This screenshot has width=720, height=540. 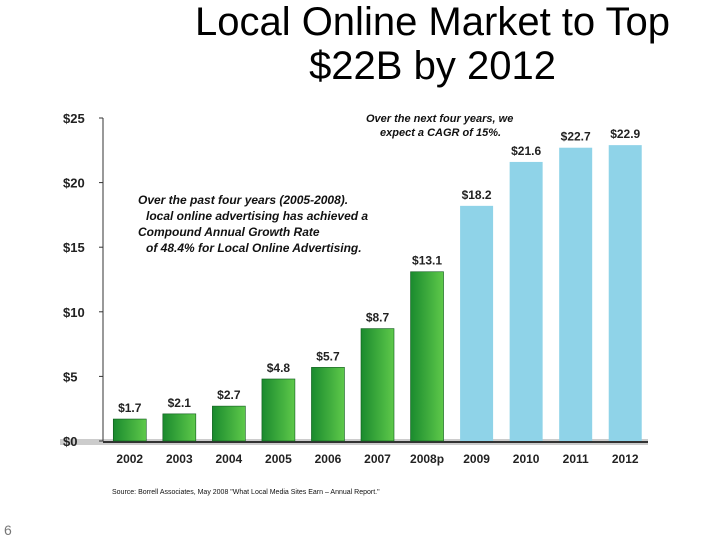 I want to click on y-tick-label: $10, so click(x=74, y=312).